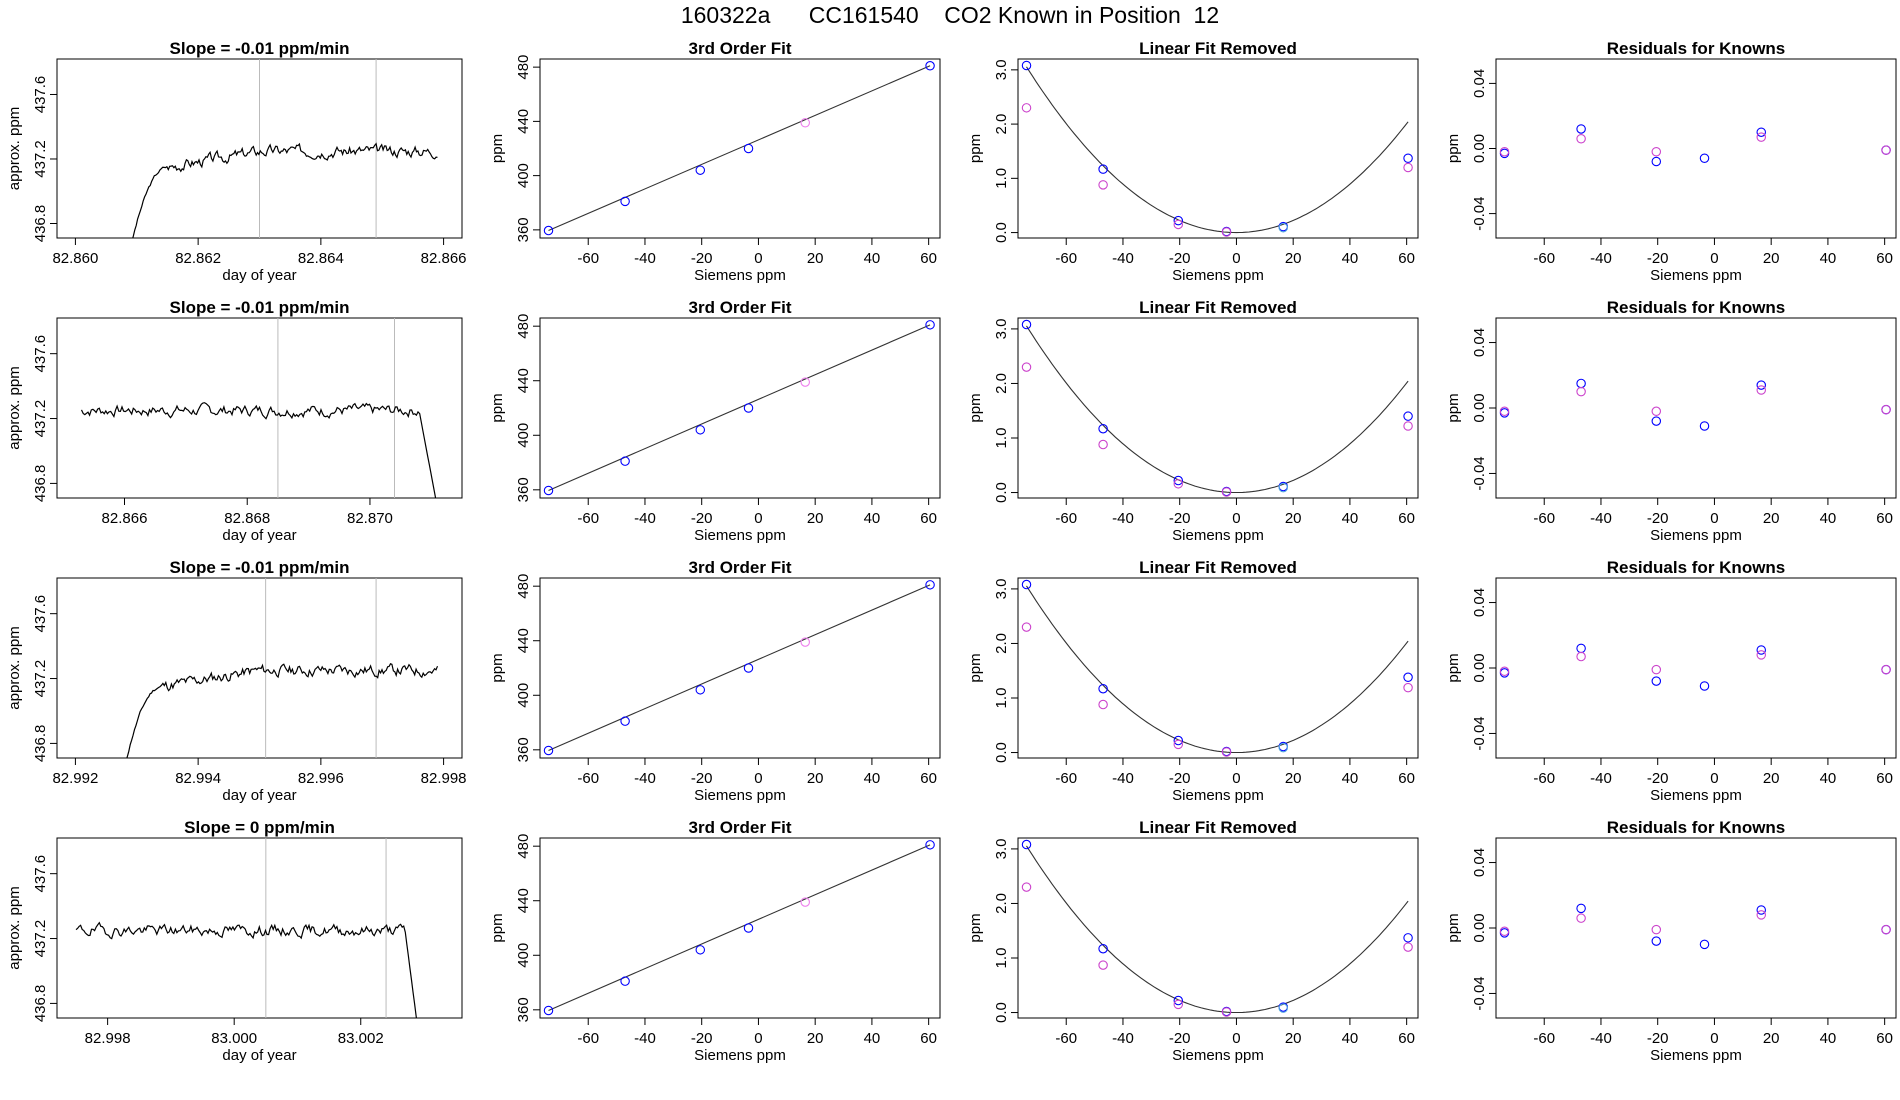  Describe the element at coordinates (40, 224) in the screenshot. I see `y-tick-label: 436.8` at that location.